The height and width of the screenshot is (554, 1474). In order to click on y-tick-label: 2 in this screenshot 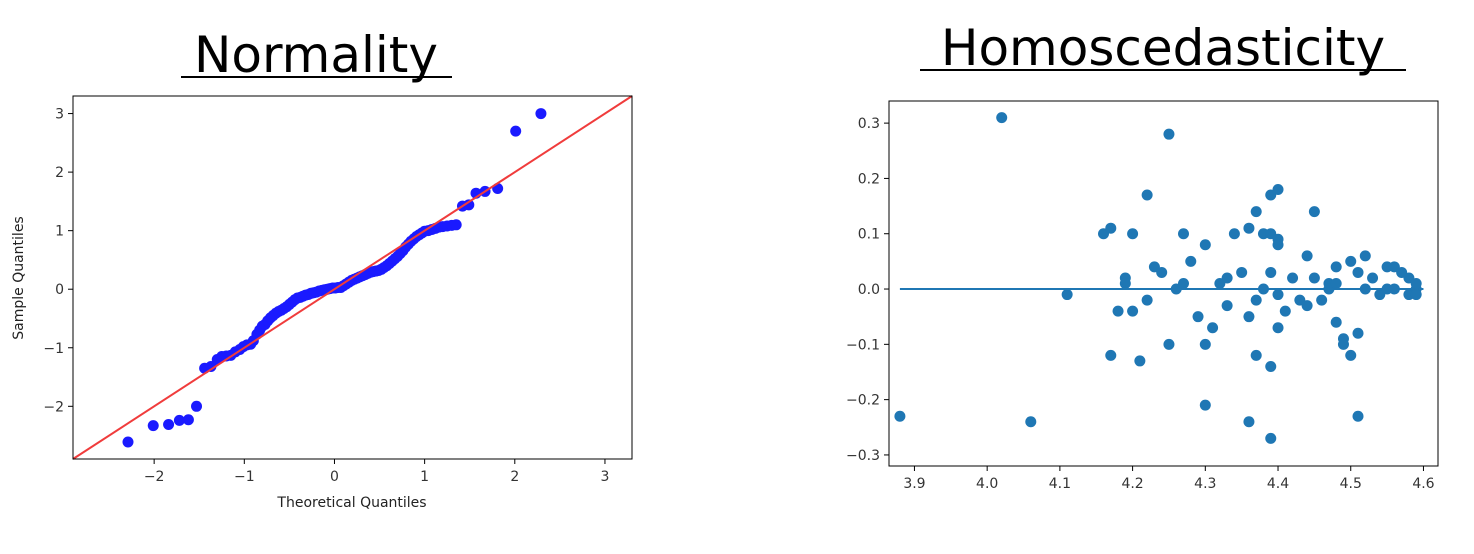, I will do `click(59, 173)`.